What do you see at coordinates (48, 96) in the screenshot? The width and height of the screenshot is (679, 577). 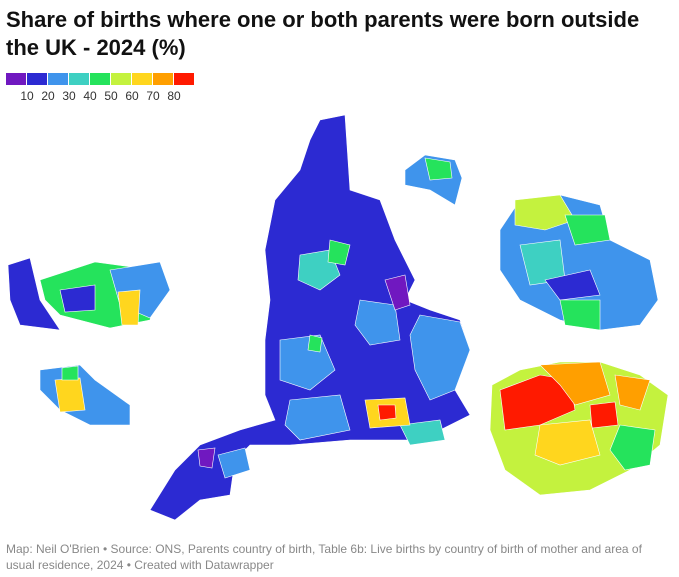 I see `legend-tick-label: 20` at bounding box center [48, 96].